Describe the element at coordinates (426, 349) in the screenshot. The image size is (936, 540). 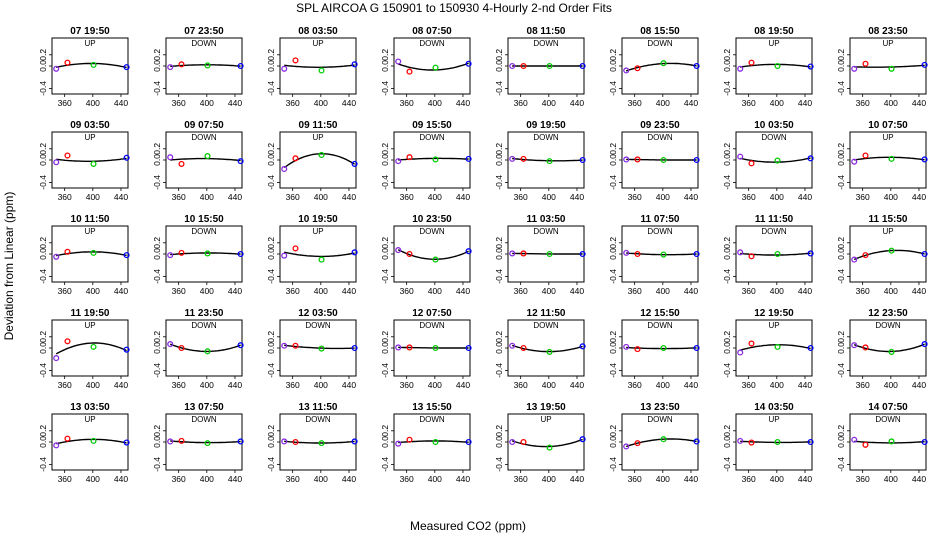
I see `panel: 12 07:50 DOWN 360 400 440 -0.4 0.00.2` at that location.